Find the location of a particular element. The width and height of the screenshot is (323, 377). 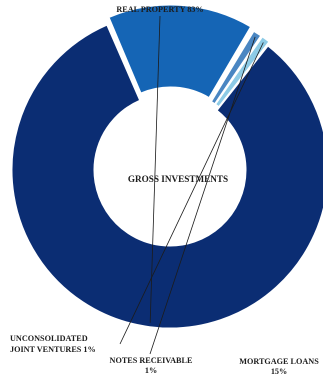

leader-real-property is located at coordinates (155, 169).